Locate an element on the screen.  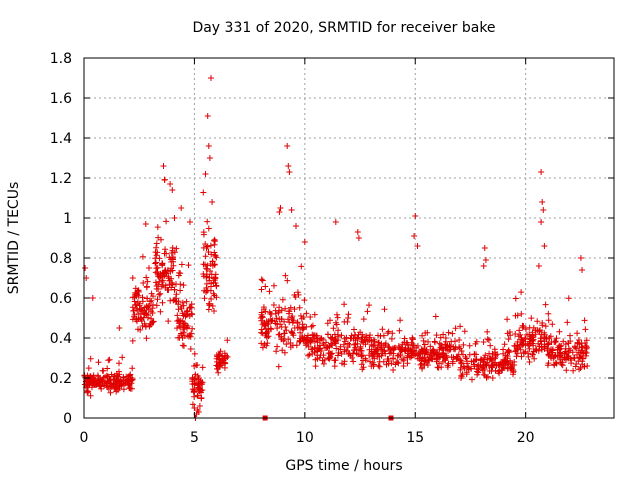
y-tick-label: 0.6 is located at coordinates (61, 299).